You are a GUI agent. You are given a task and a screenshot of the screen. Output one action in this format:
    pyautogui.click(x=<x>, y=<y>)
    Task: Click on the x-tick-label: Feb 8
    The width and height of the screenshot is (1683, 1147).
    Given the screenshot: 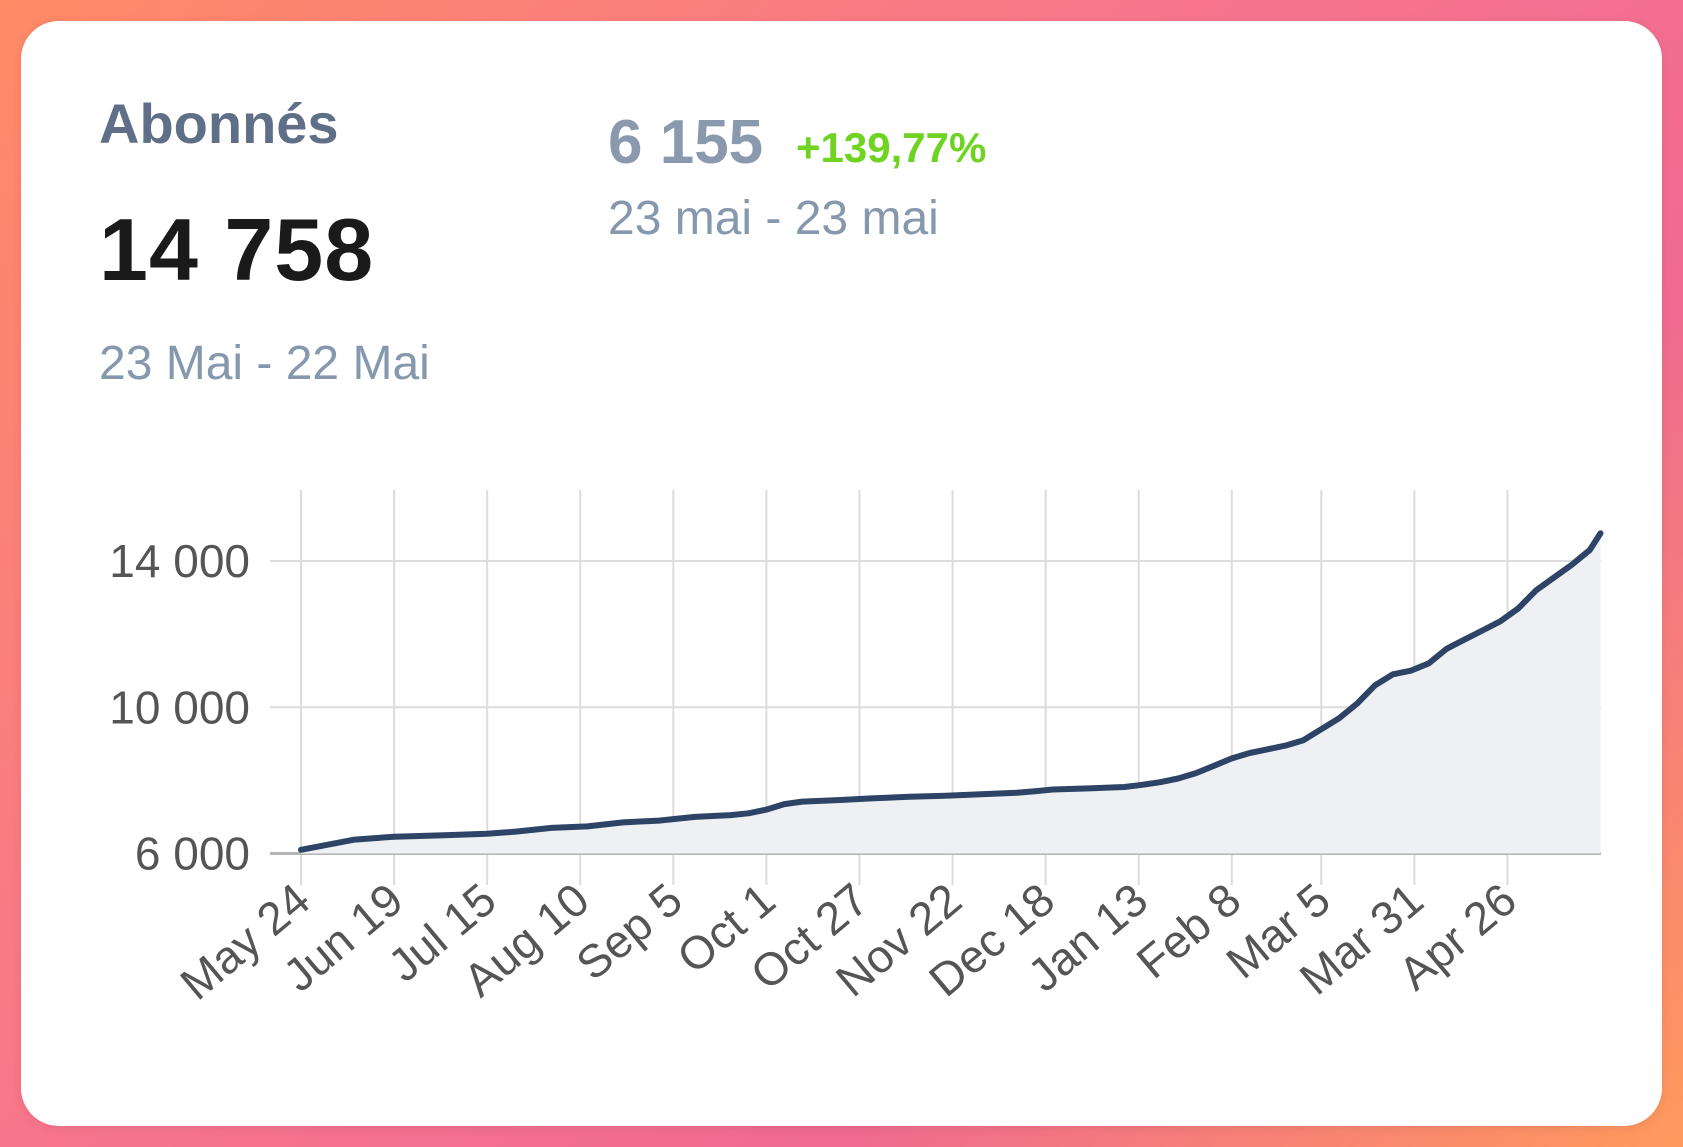 What is the action you would take?
    pyautogui.click(x=1189, y=930)
    